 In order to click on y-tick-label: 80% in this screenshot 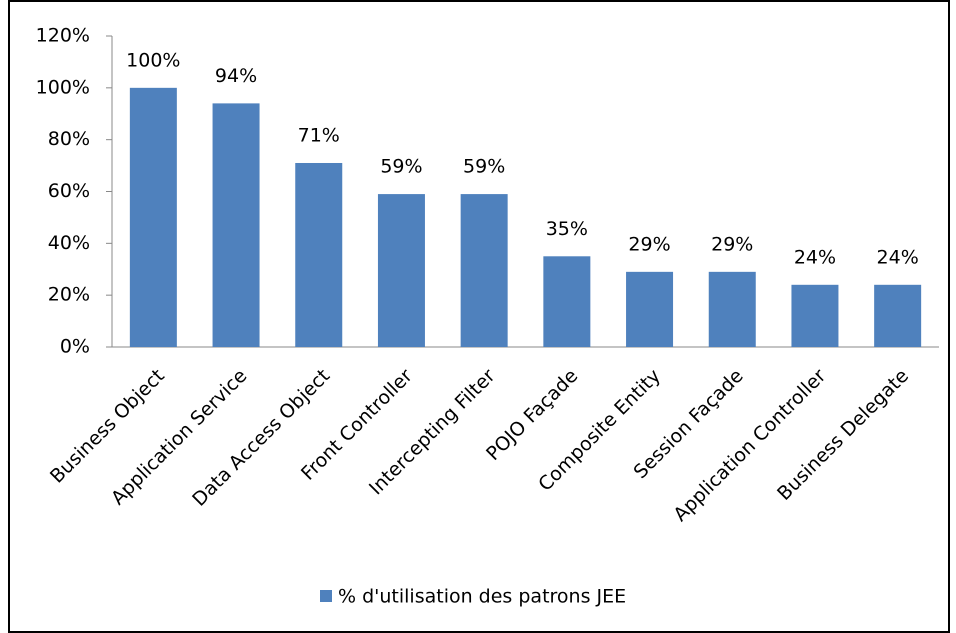, I will do `click(69, 139)`.